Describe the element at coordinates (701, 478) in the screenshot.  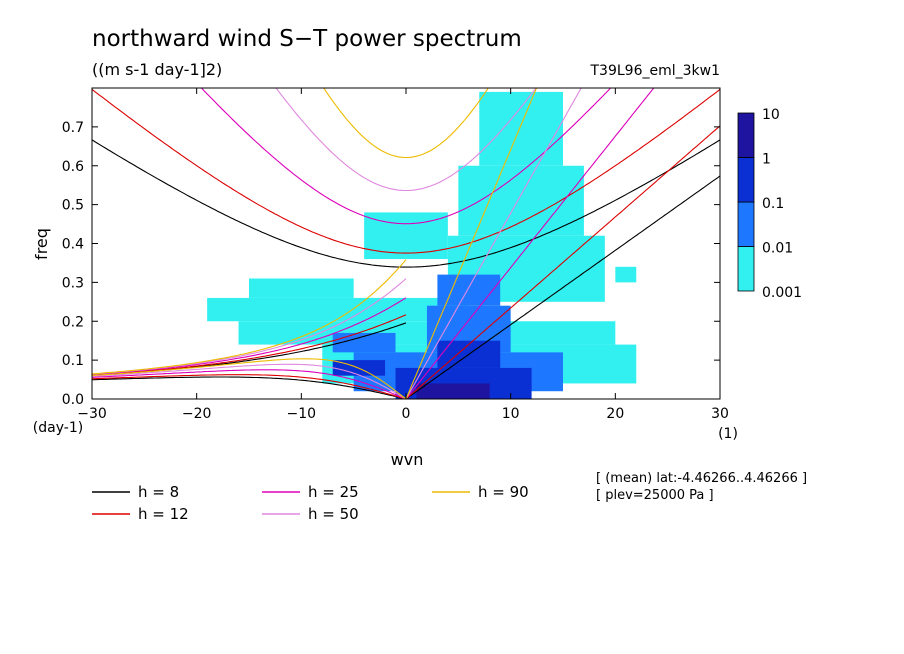
I see `note-line: [ (mean) lat:-4.46266..4.46266 ]` at that location.